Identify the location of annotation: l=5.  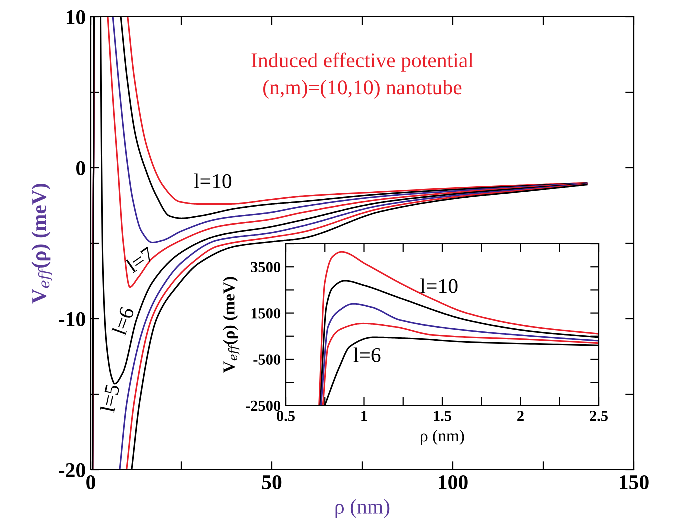
(110, 399).